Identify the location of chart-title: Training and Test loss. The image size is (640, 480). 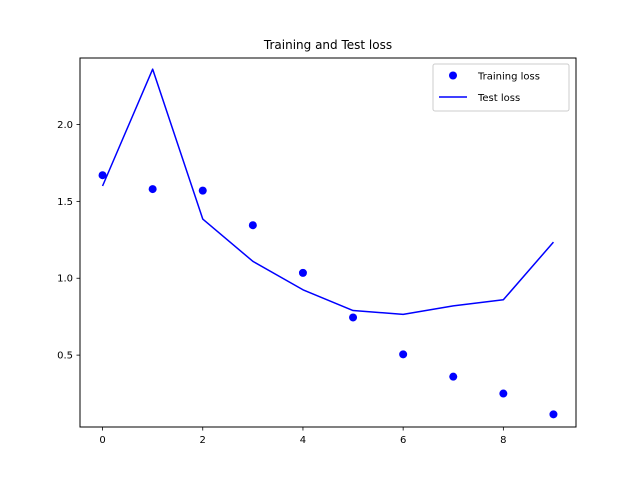
(327, 45).